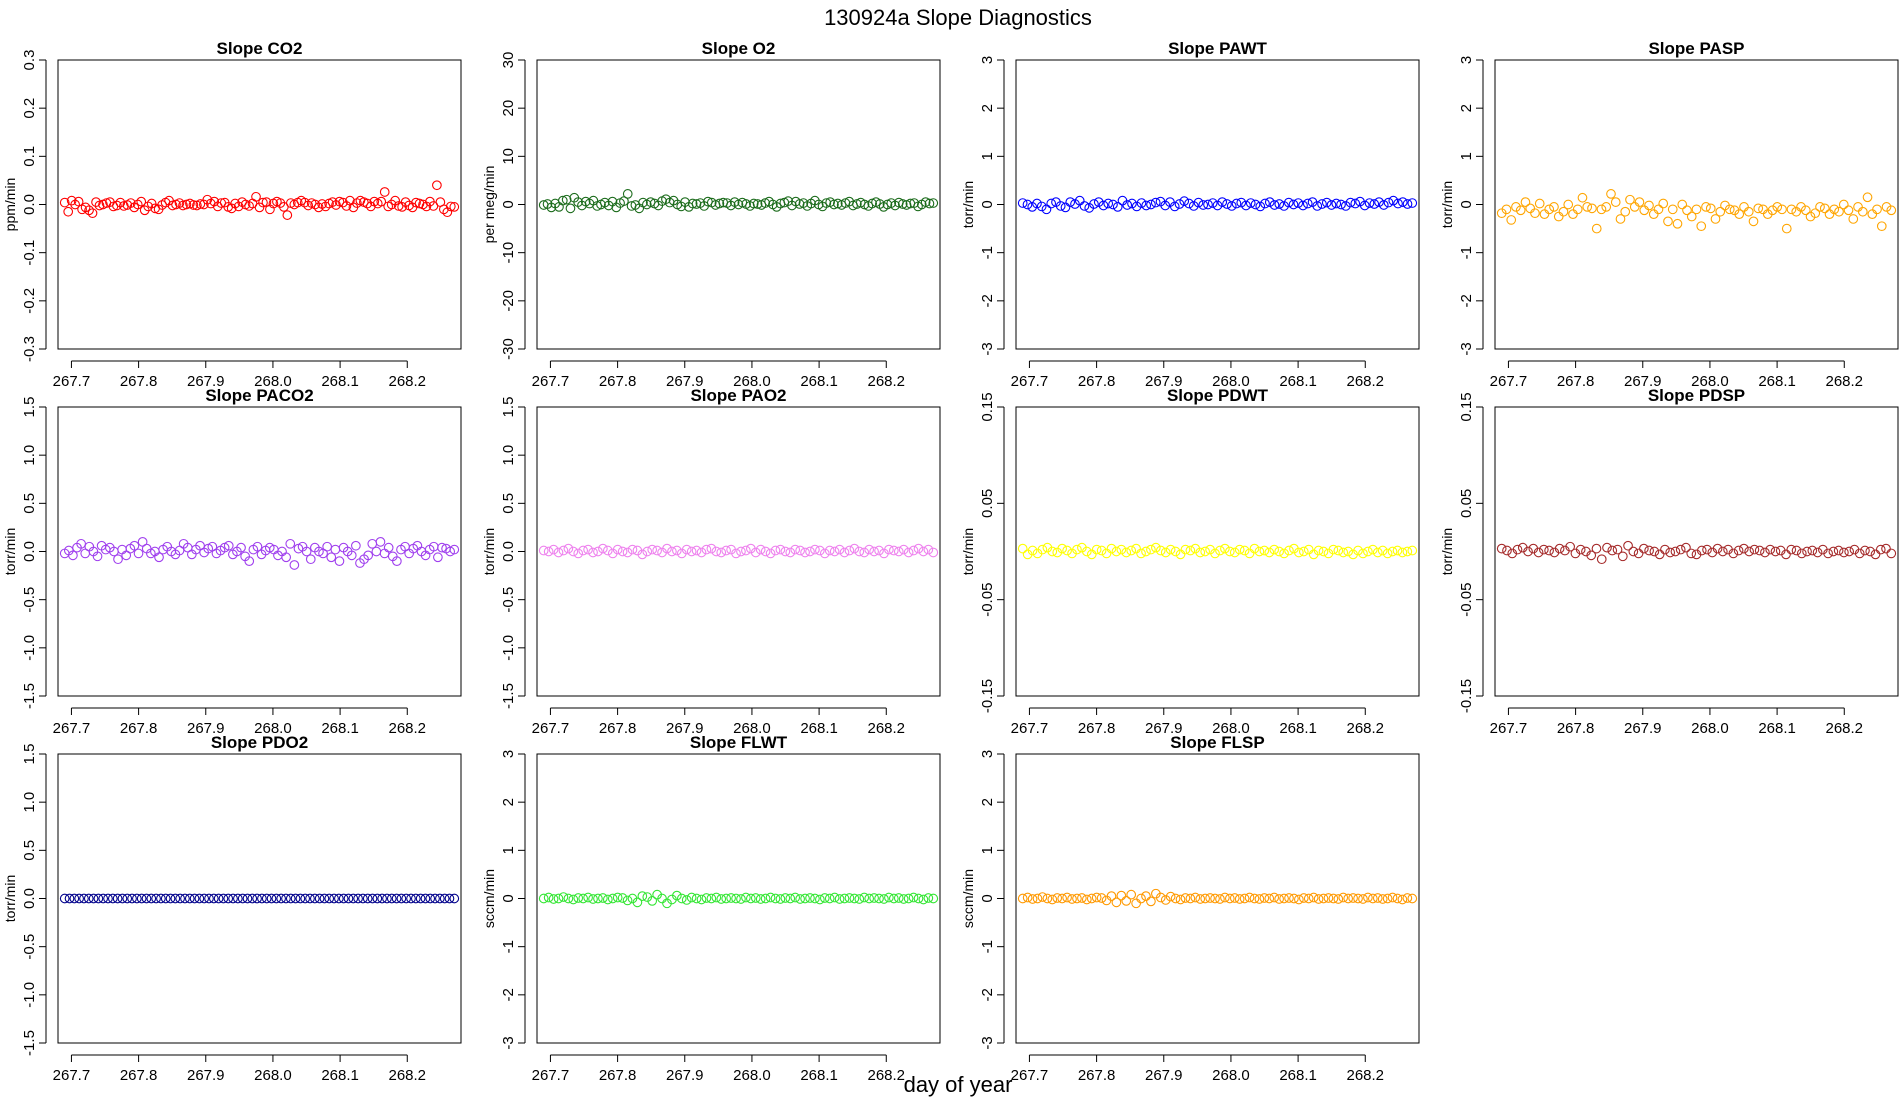  What do you see at coordinates (29, 754) in the screenshot?
I see `y-tick-label: 1.5` at bounding box center [29, 754].